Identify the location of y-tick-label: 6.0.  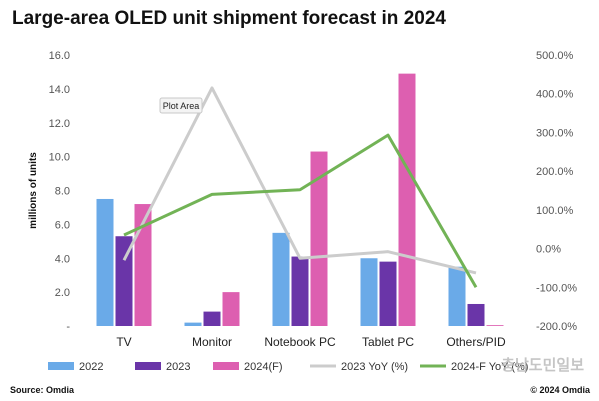
(62, 225).